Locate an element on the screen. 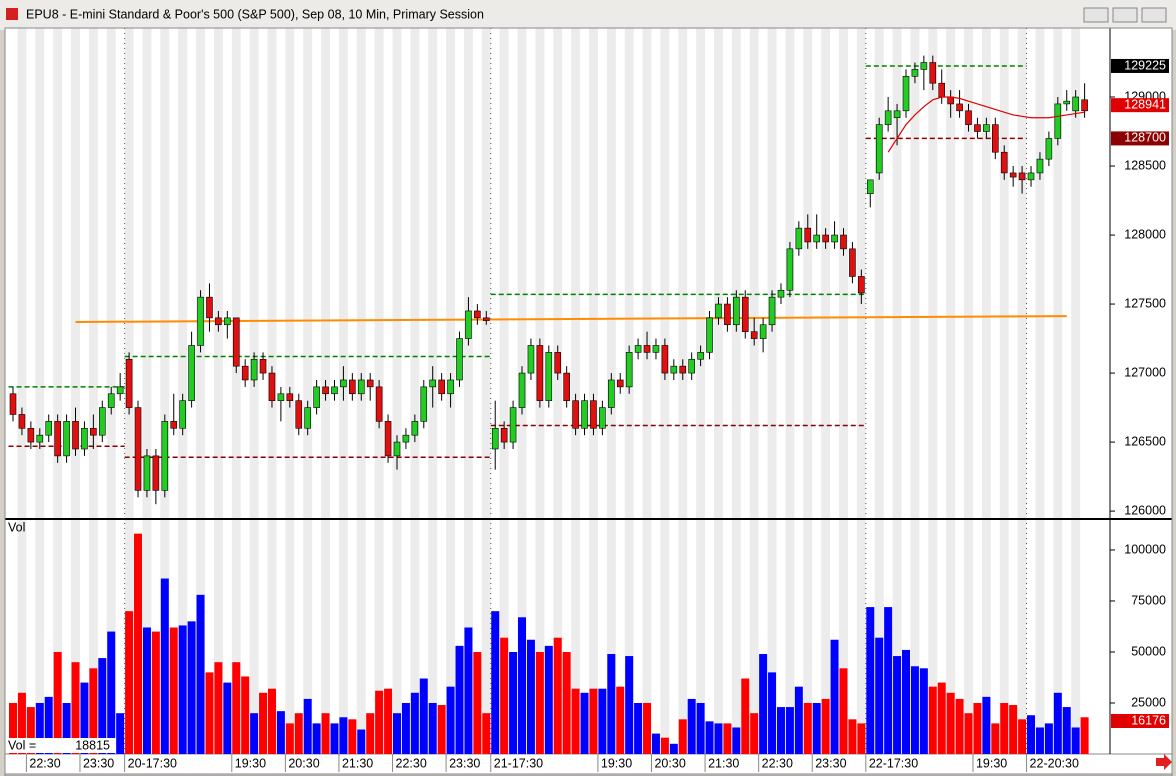 This screenshot has width=1176, height=776. price-label-box is located at coordinates (1140, 65).